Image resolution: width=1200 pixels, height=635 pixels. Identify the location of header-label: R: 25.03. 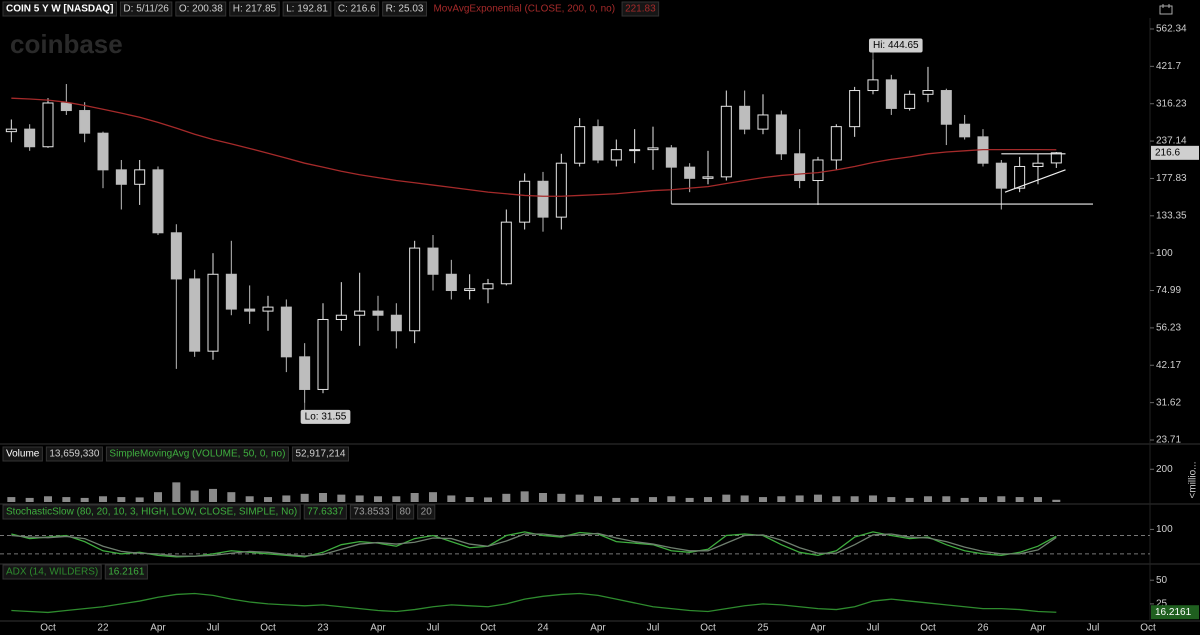
(405, 9).